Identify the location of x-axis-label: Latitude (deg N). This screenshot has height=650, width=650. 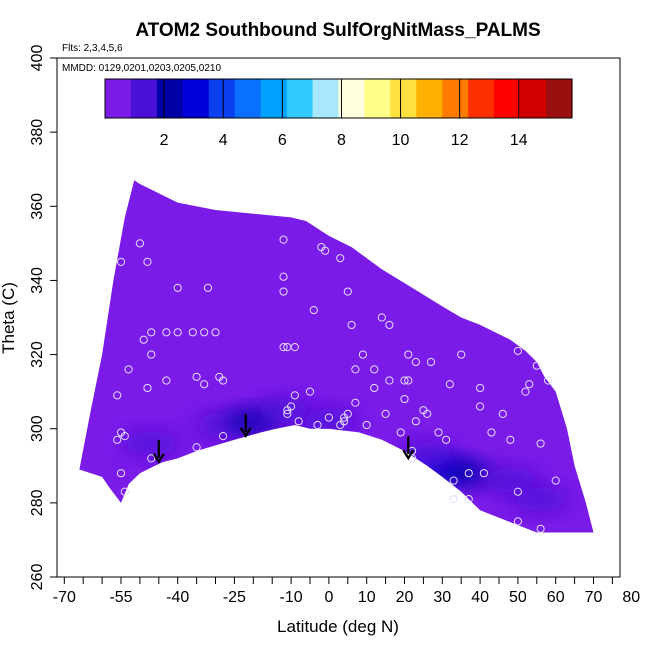
(338, 626).